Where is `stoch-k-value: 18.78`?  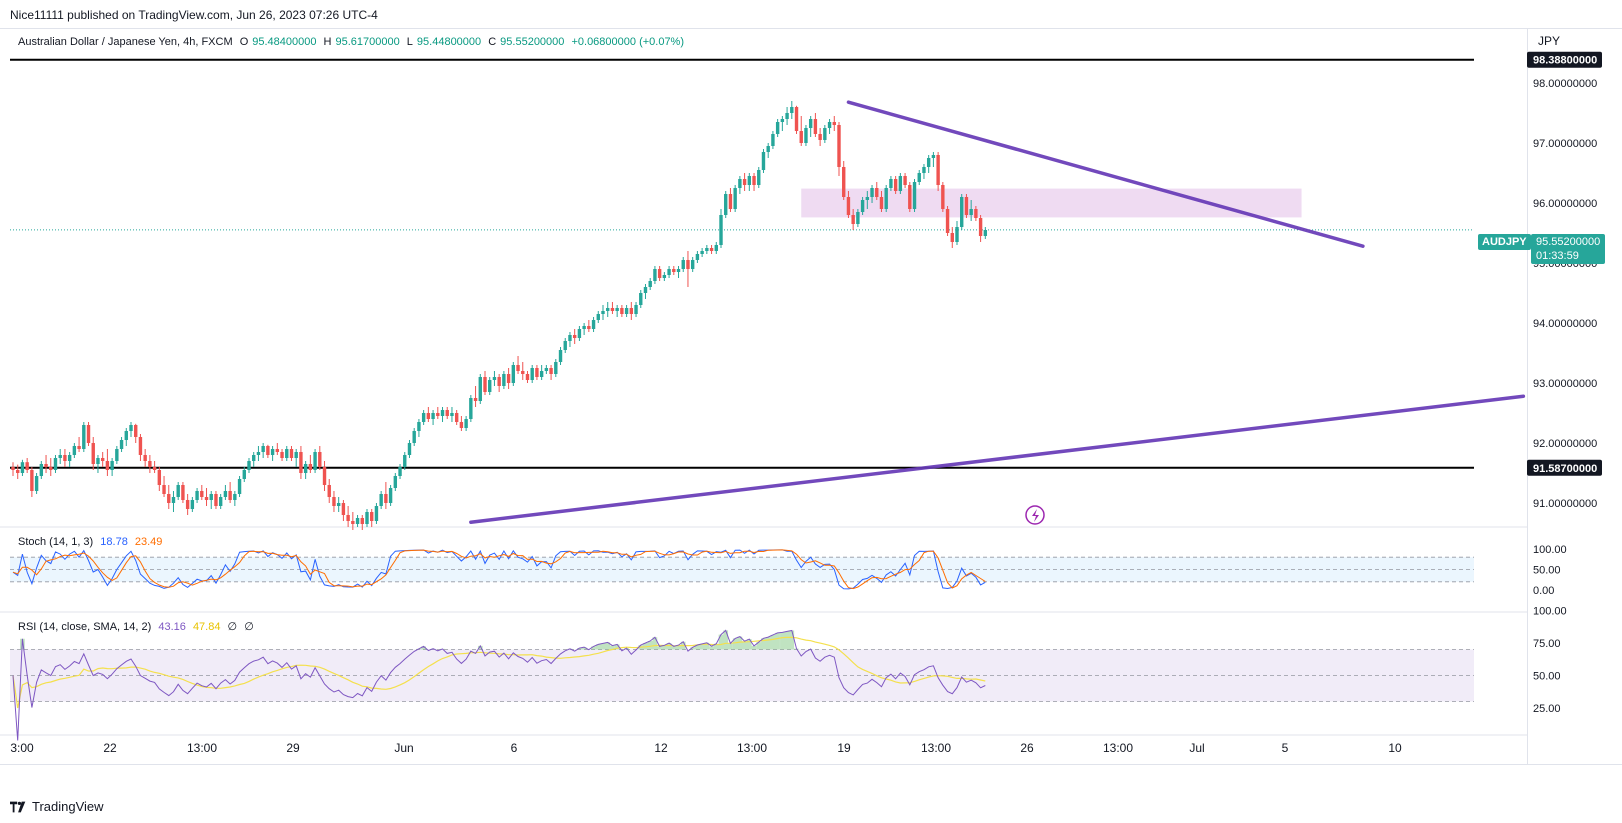
stoch-k-value: 18.78 is located at coordinates (114, 542).